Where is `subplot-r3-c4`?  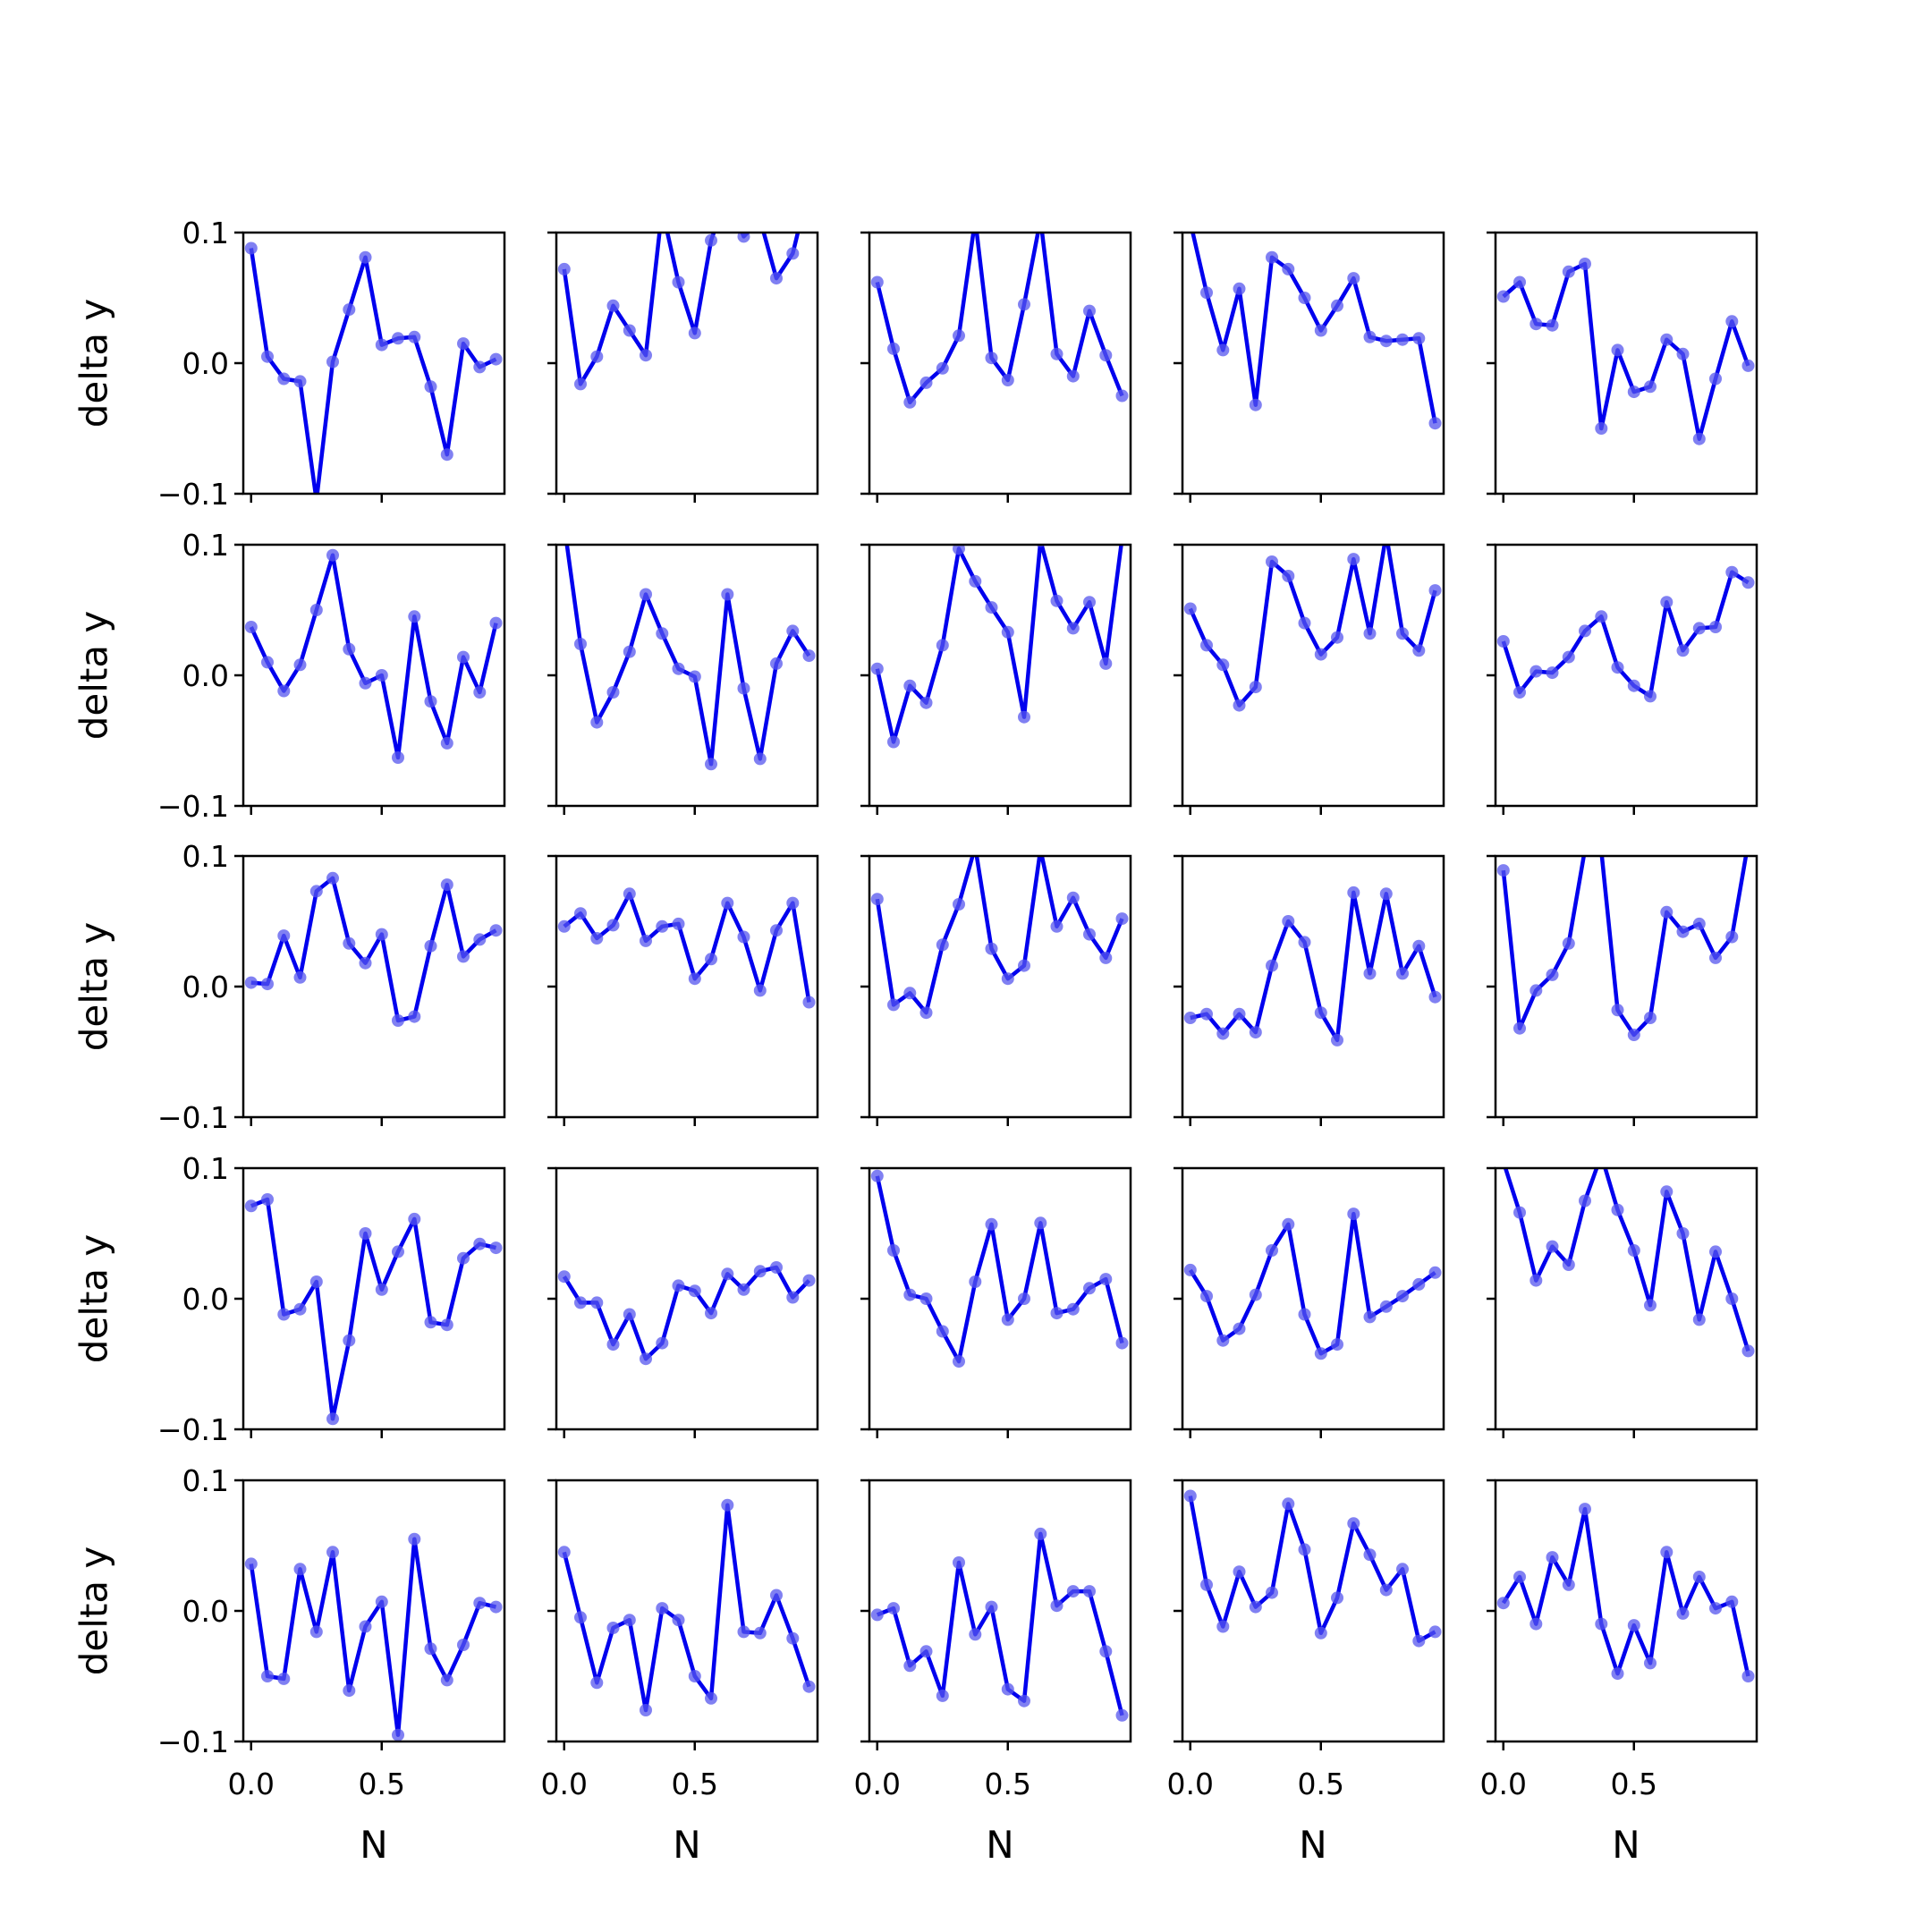
subplot-r3-c4 is located at coordinates (1309, 990).